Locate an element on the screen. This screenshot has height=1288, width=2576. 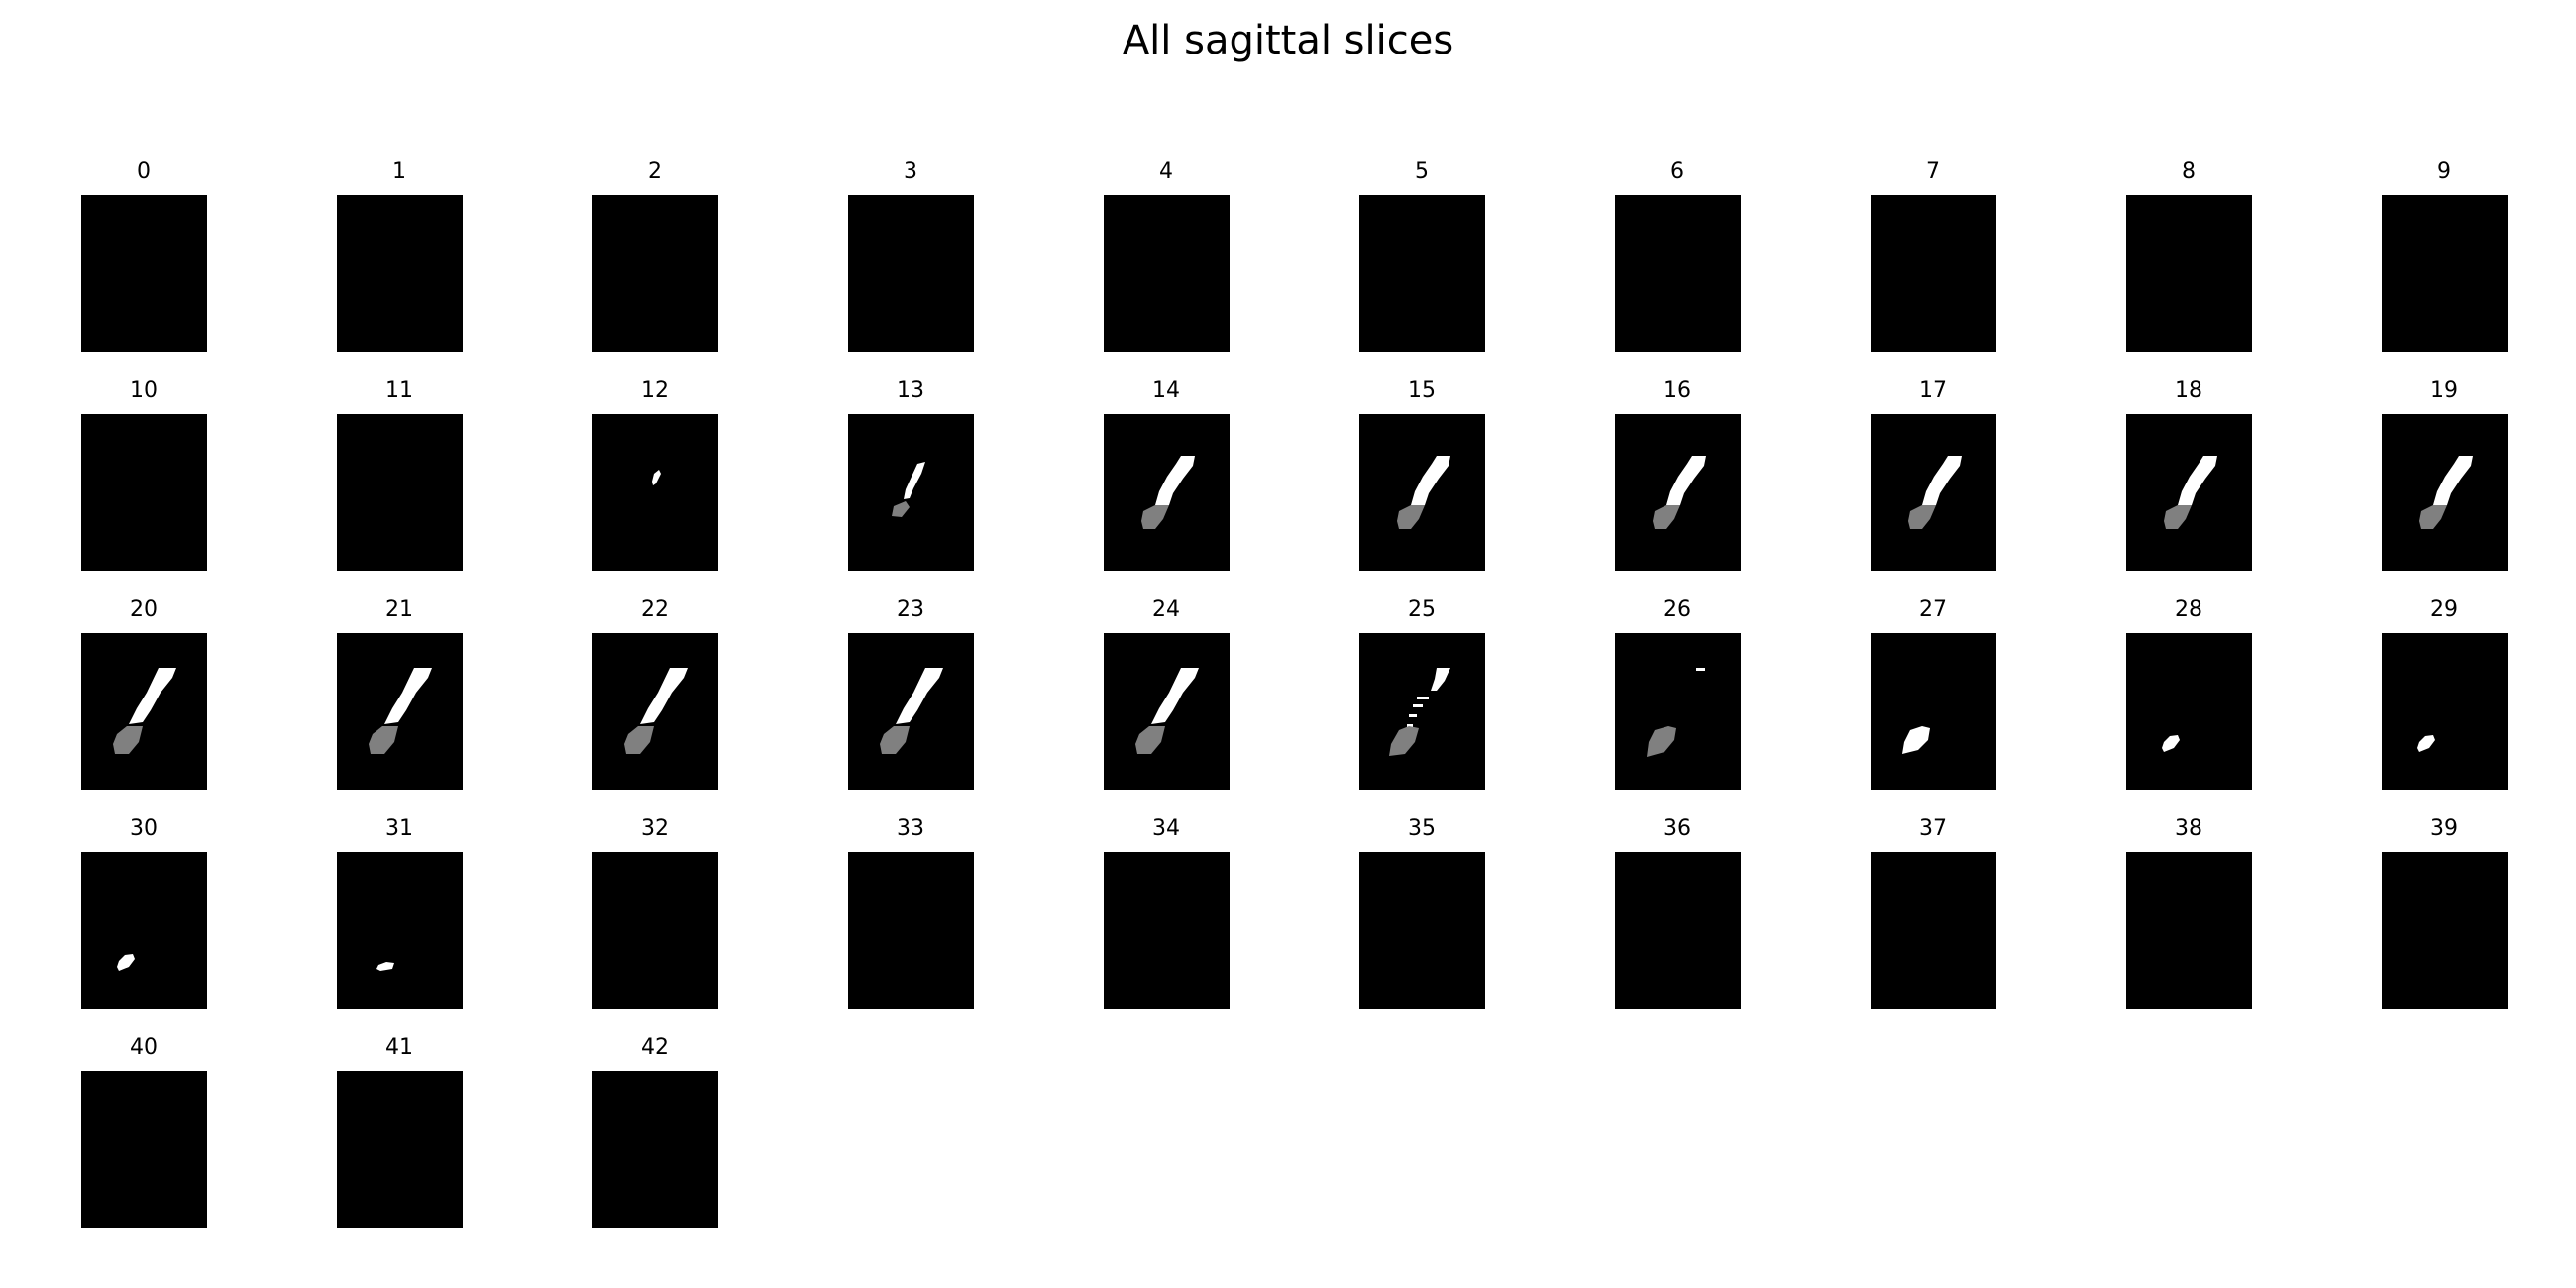
slice-label: 38 is located at coordinates (2188, 829).